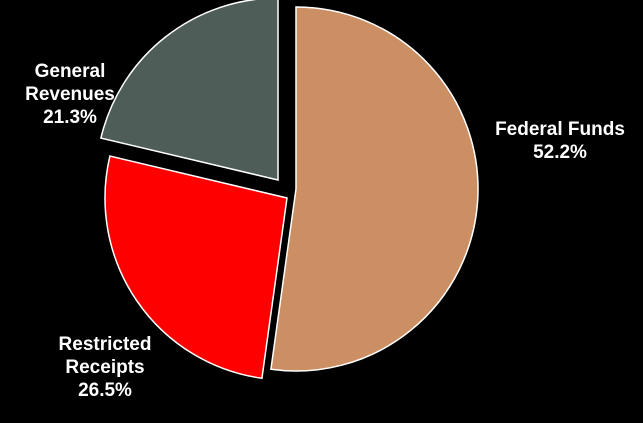 The width and height of the screenshot is (643, 423). I want to click on general-revenues-label-line-1: General, so click(70, 71).